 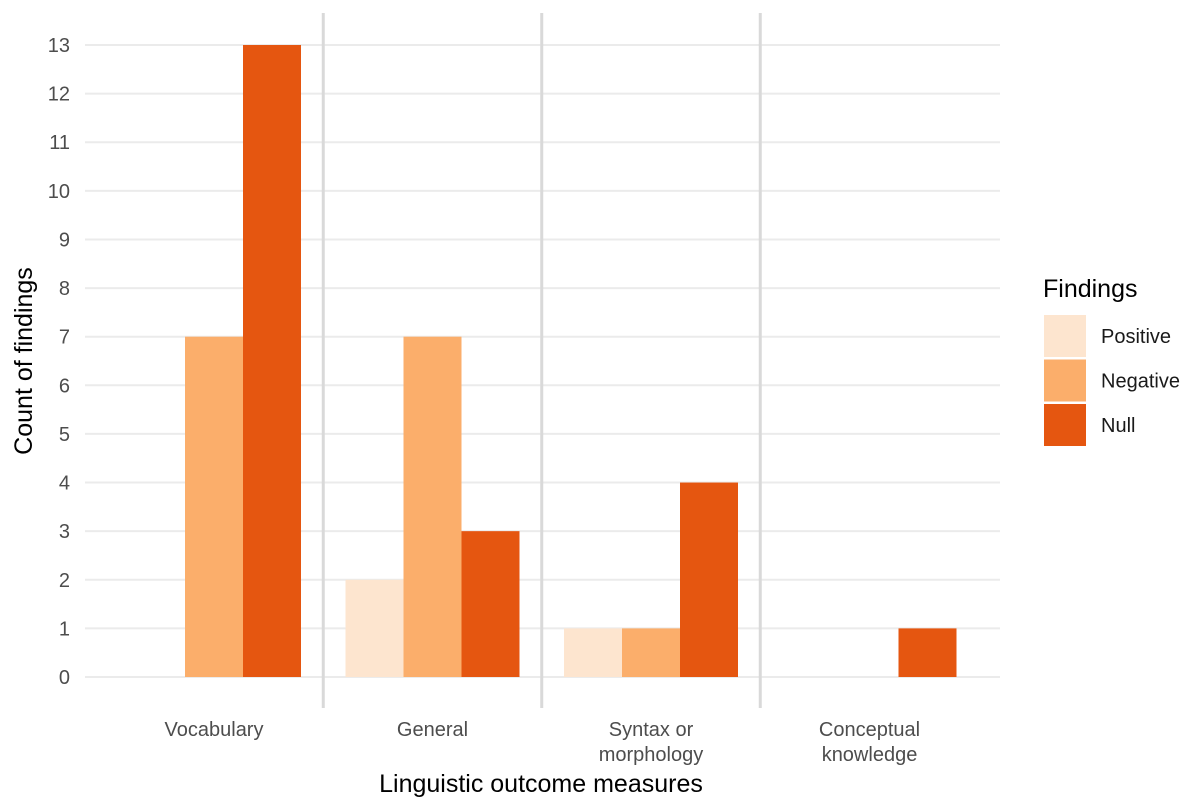 I want to click on y-tick-label: 10, so click(x=59, y=192).